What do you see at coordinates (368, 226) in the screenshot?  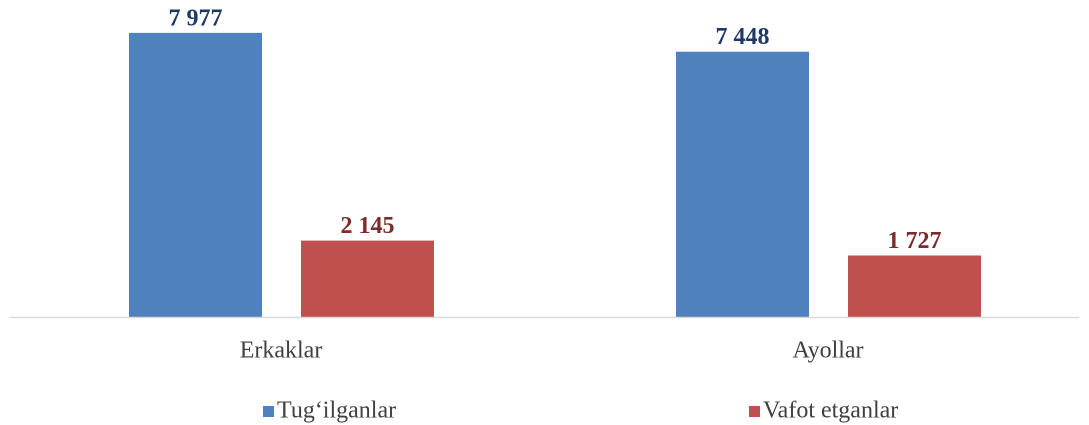 I see `data-label: 2 145` at bounding box center [368, 226].